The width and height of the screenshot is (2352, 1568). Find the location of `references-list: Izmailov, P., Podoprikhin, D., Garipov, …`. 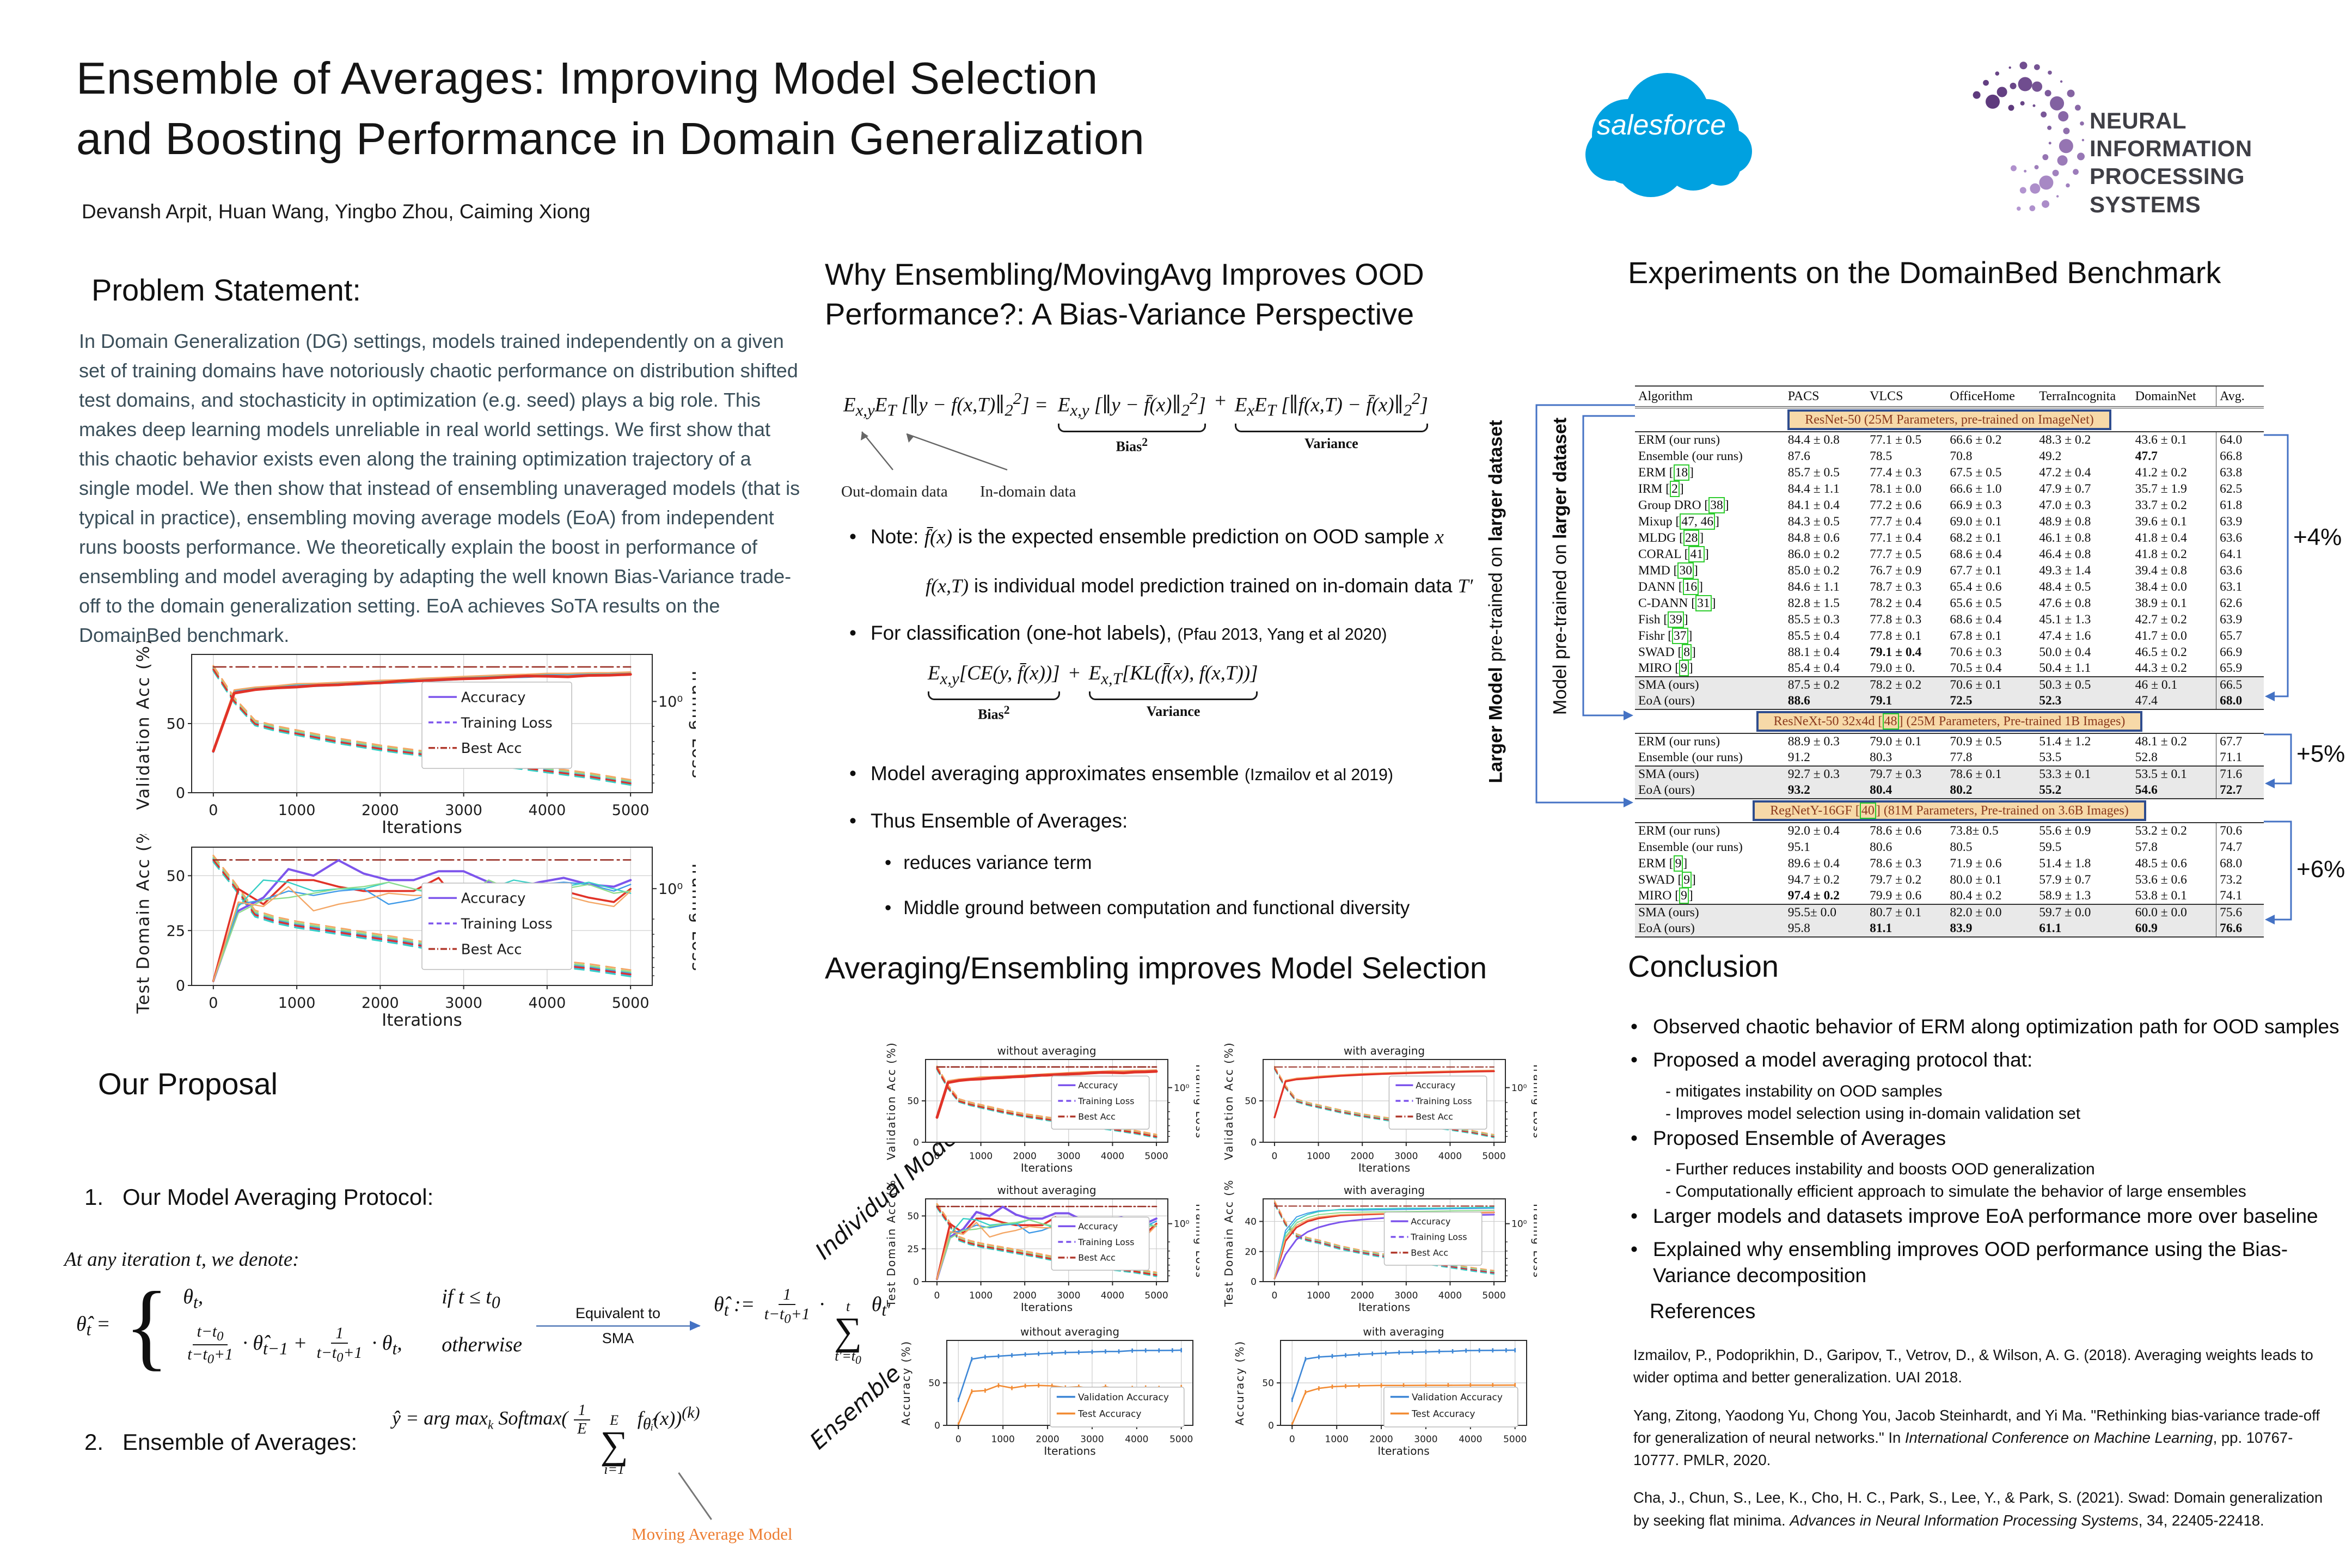

references-list: Izmailov, P., Podoprikhin, D., Garipov, … is located at coordinates (1984, 1445).